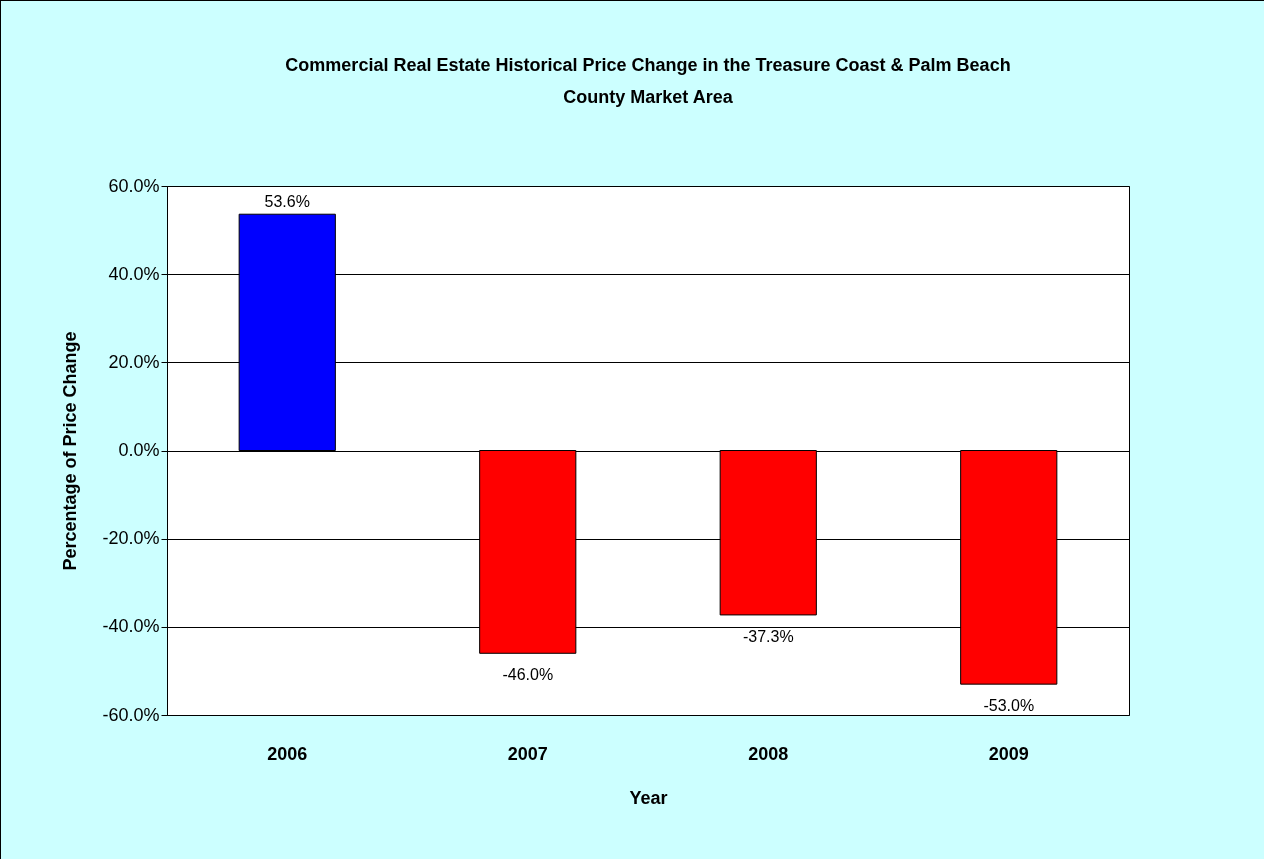 The height and width of the screenshot is (859, 1264). What do you see at coordinates (134, 185) in the screenshot?
I see `y-tick-label: 60.0%` at bounding box center [134, 185].